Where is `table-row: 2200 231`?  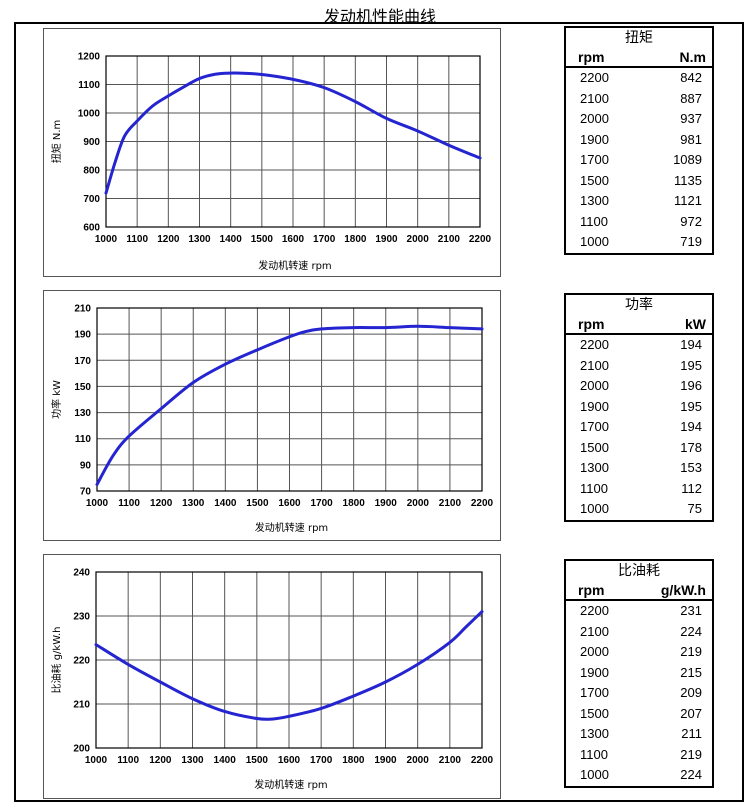 table-row: 2200 231 is located at coordinates (639, 611).